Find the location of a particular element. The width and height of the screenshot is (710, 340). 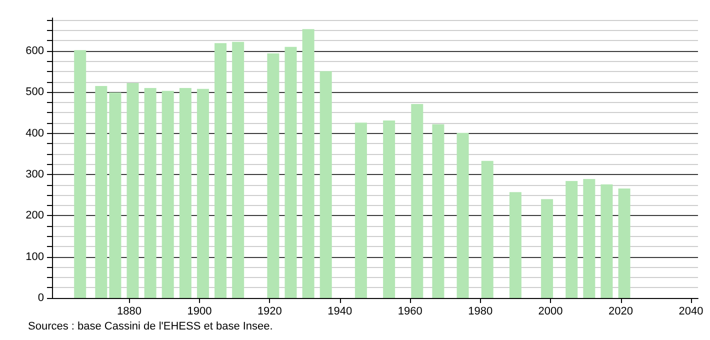

y-tick-label: 400 is located at coordinates (35, 133).